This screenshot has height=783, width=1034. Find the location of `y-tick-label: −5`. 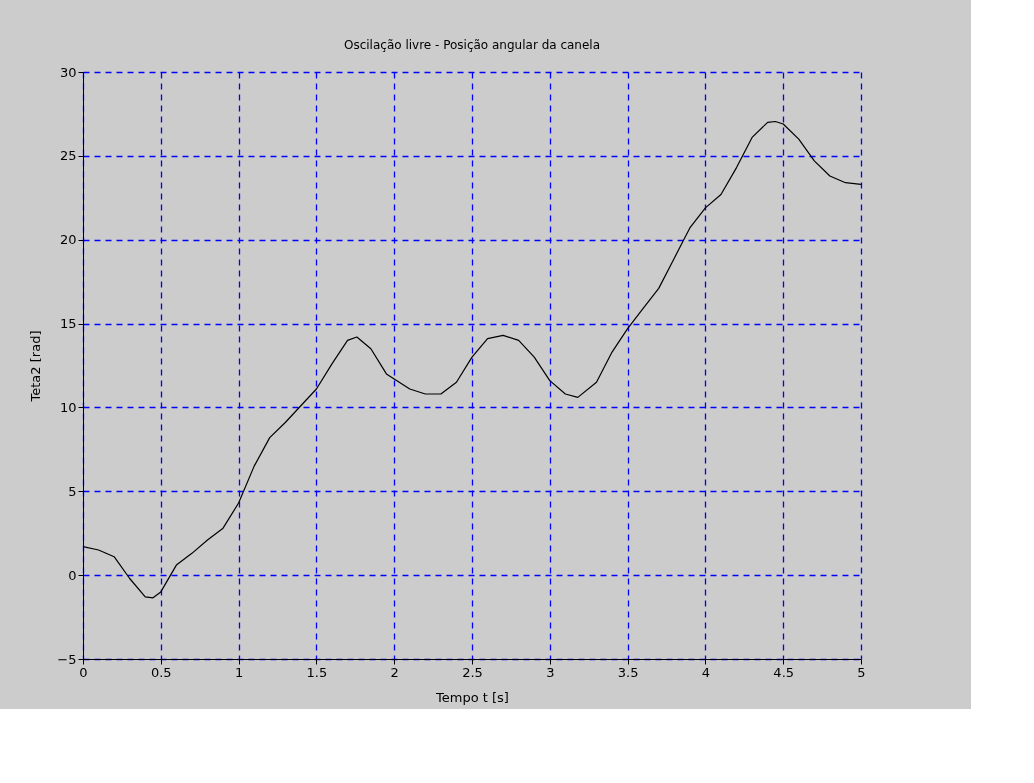

y-tick-label: −5 is located at coordinates (67, 659).